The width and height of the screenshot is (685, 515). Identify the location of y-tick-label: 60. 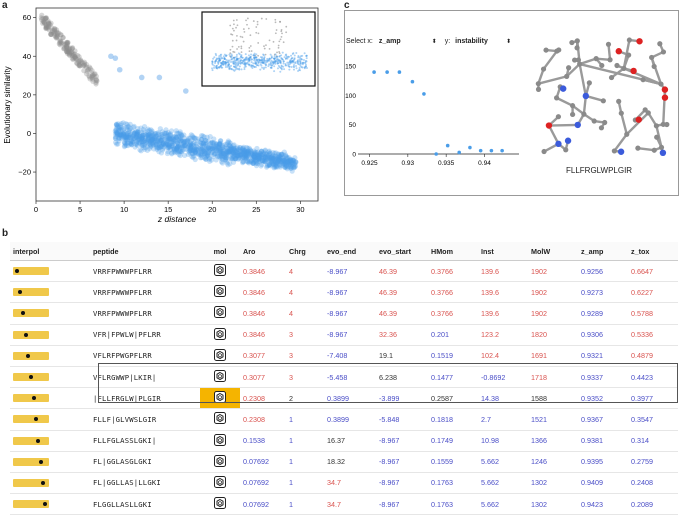
(27, 17).